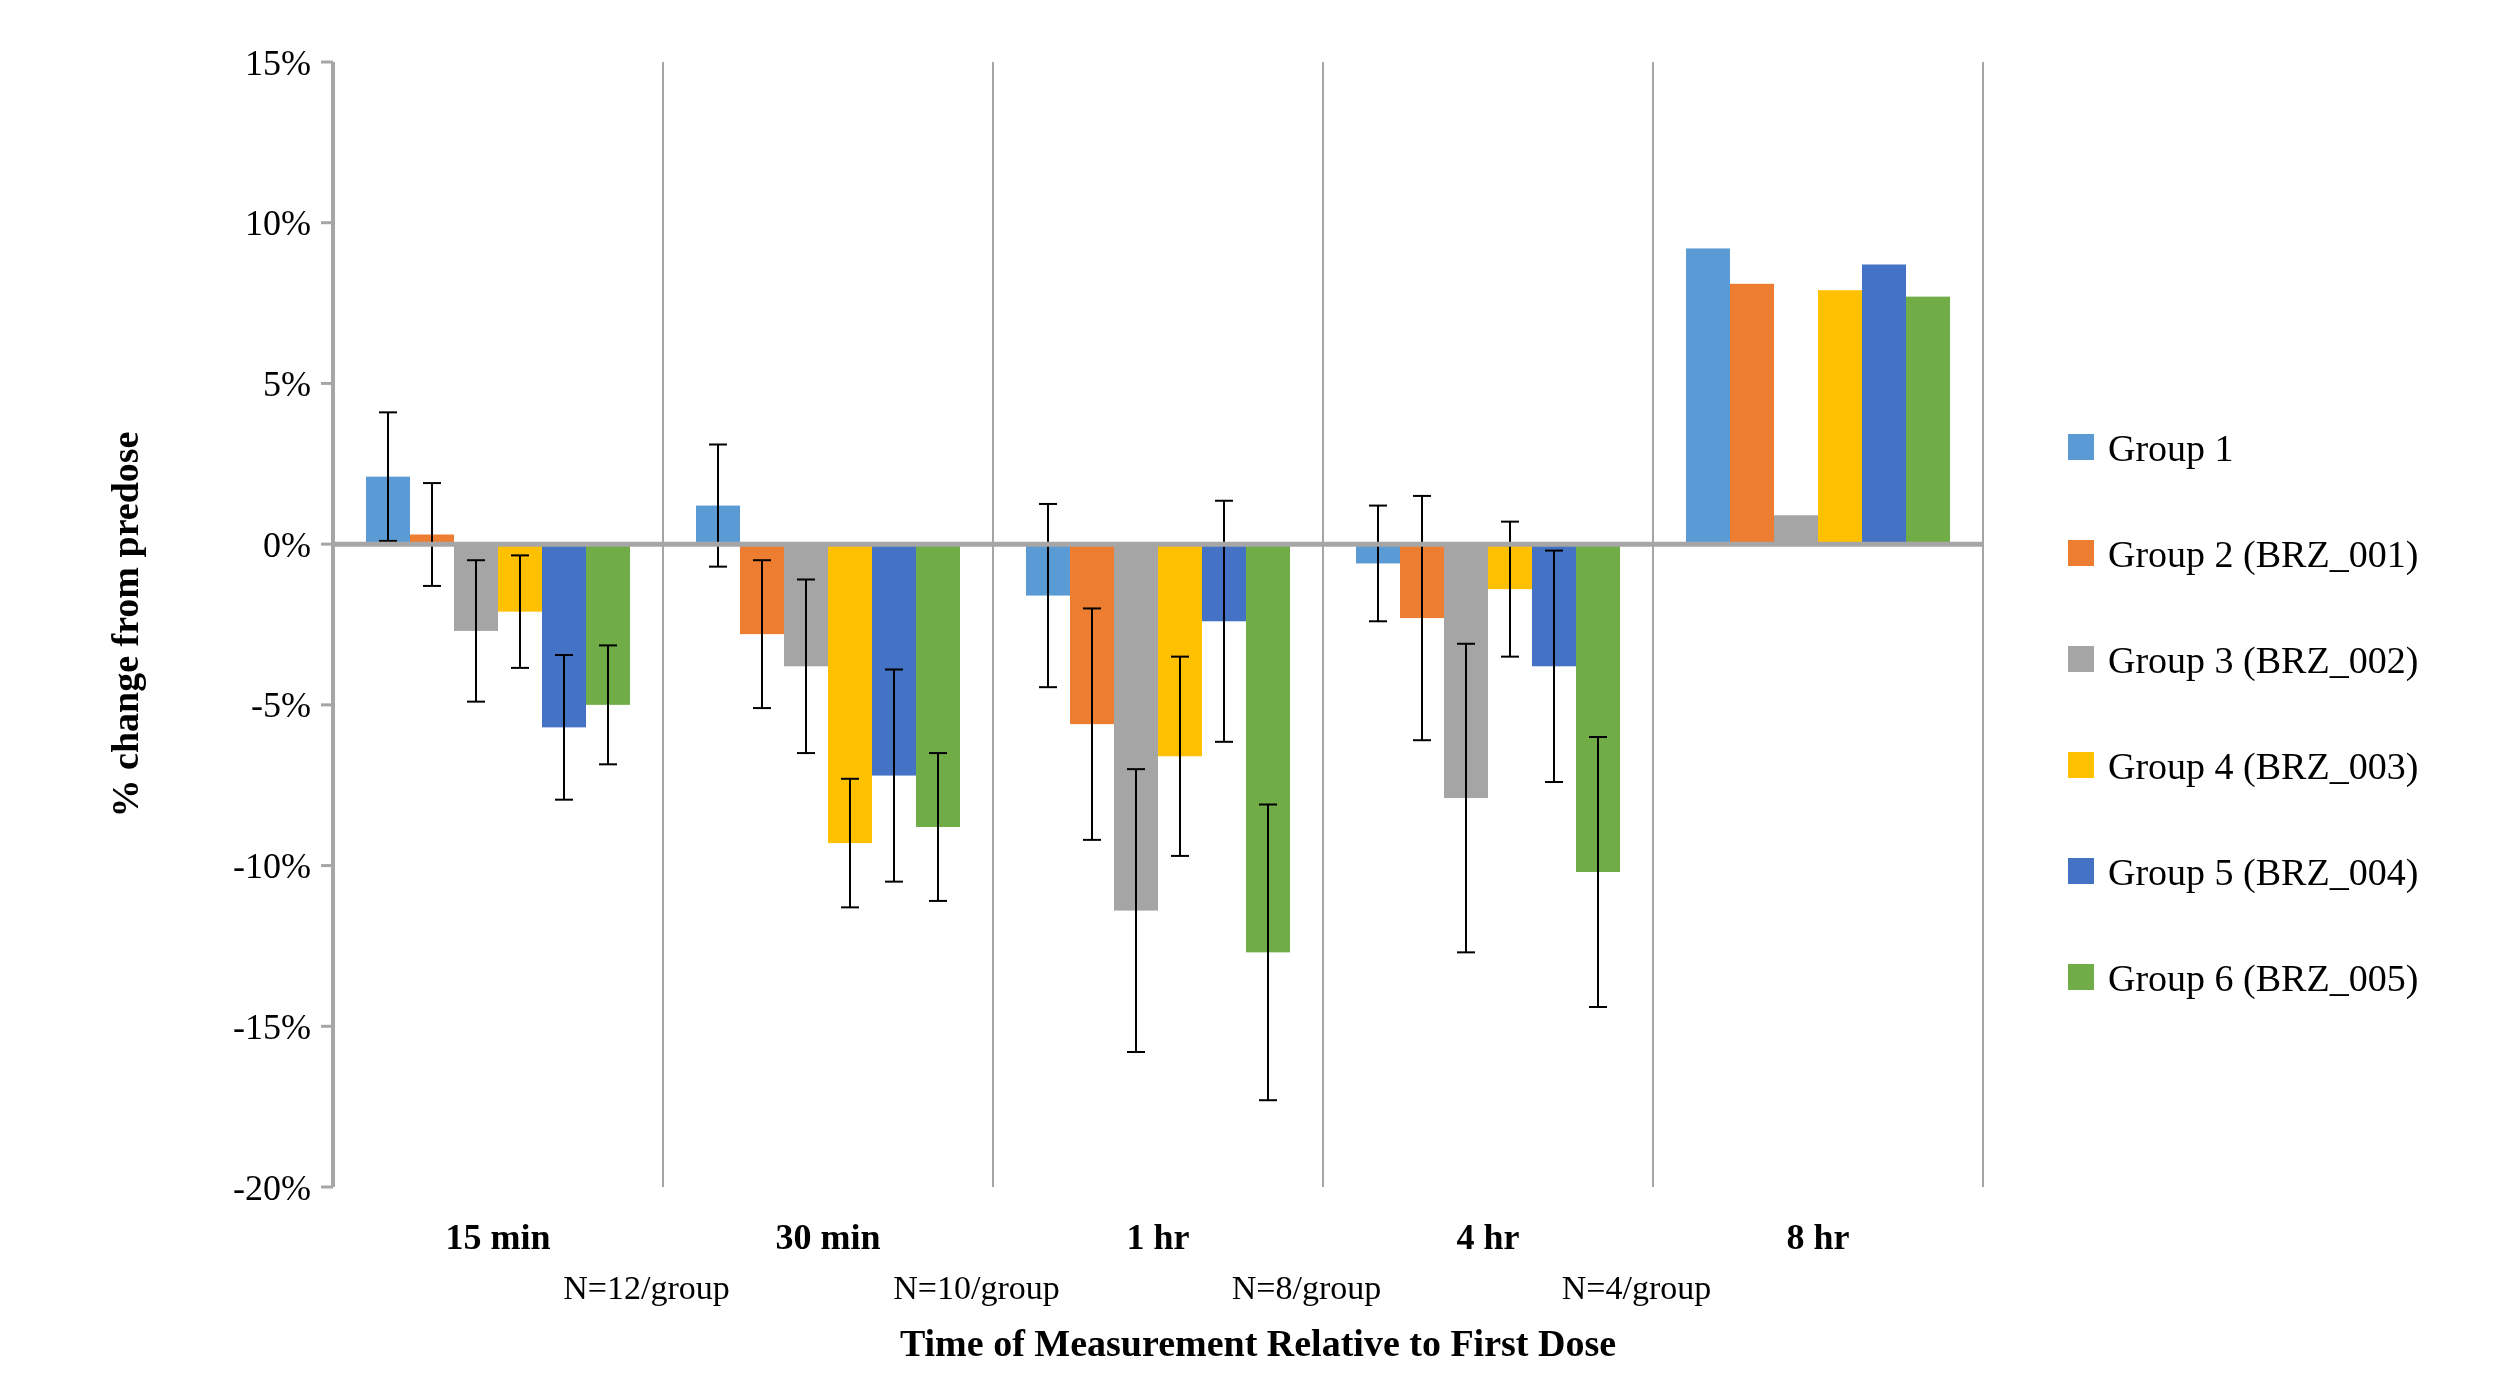 The image size is (2495, 1375). What do you see at coordinates (281, 705) in the screenshot?
I see `y-tick-label: -5%` at bounding box center [281, 705].